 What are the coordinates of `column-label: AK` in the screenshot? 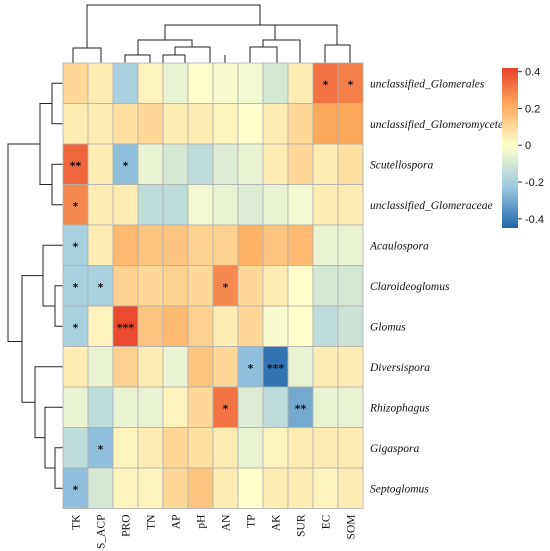 It's located at (277, 522).